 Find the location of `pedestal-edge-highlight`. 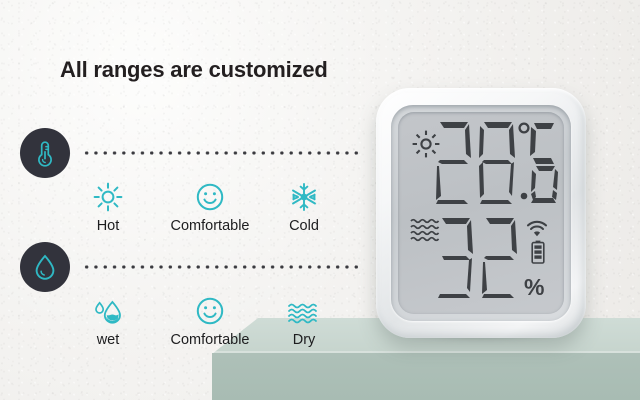

pedestal-edge-highlight is located at coordinates (426, 352).